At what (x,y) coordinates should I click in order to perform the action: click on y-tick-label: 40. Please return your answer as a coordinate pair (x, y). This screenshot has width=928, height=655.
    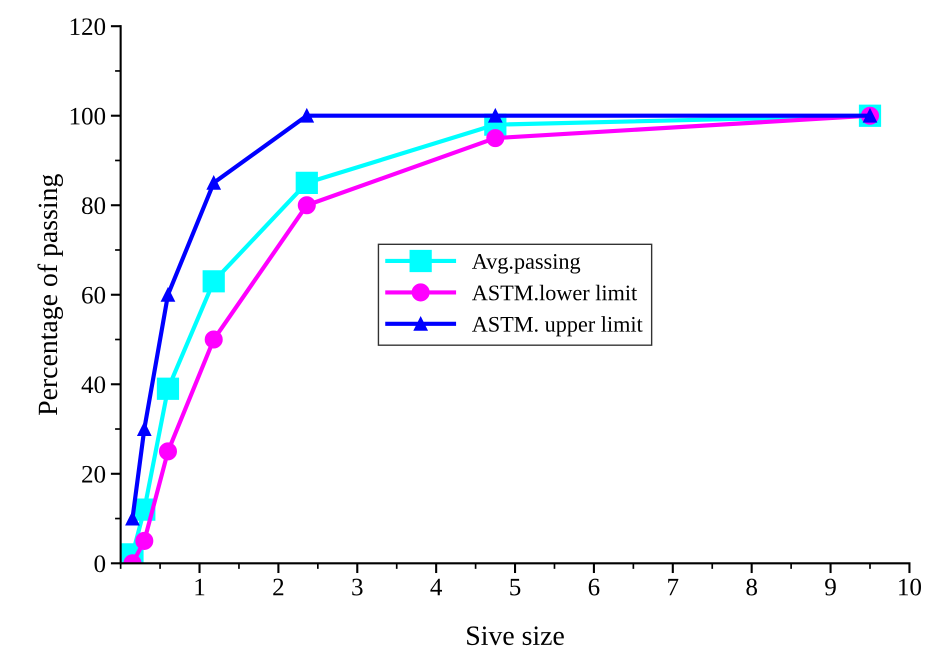
    Looking at the image, I should click on (94, 385).